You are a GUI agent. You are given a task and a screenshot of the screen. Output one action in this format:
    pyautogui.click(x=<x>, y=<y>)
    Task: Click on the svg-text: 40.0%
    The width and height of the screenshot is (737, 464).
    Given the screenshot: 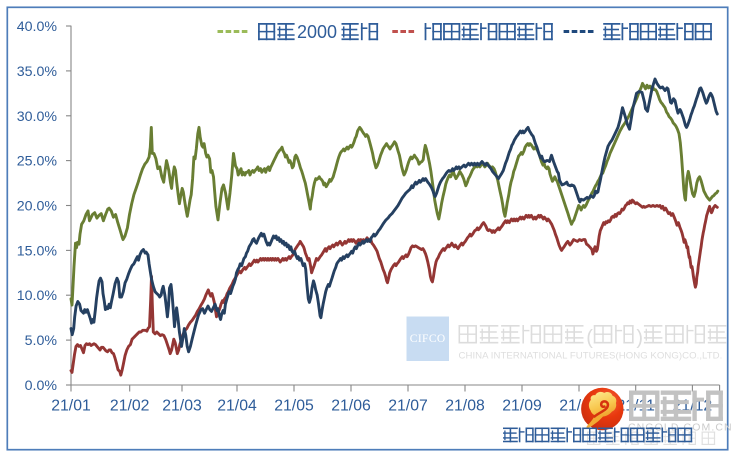 What is the action you would take?
    pyautogui.click(x=37, y=27)
    